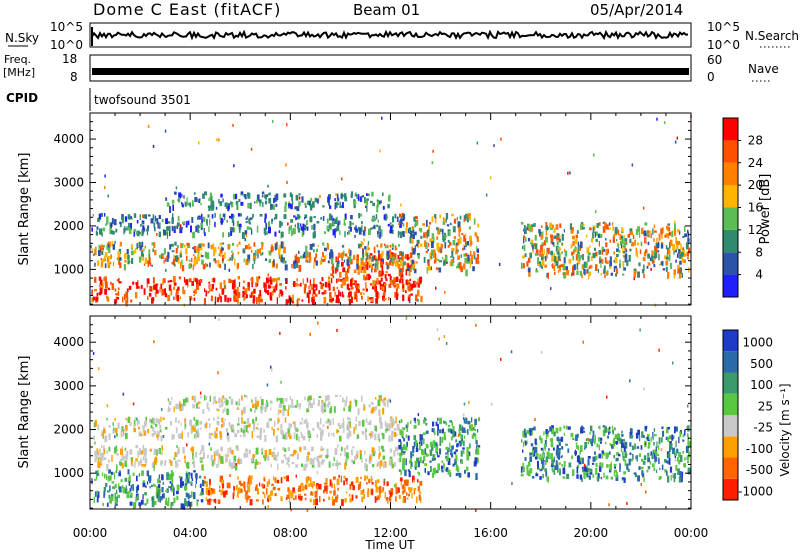 This screenshot has height=554, width=800. What do you see at coordinates (765, 406) in the screenshot?
I see `colorbar-tick-label: 25` at bounding box center [765, 406].